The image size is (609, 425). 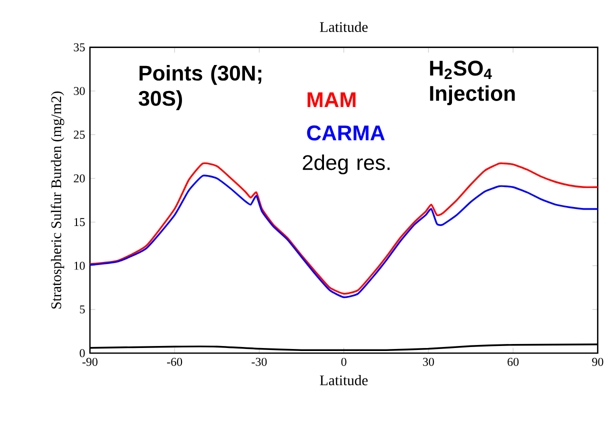 What do you see at coordinates (200, 87) in the screenshot?
I see `annotation: Points (30N; 30S)` at bounding box center [200, 87].